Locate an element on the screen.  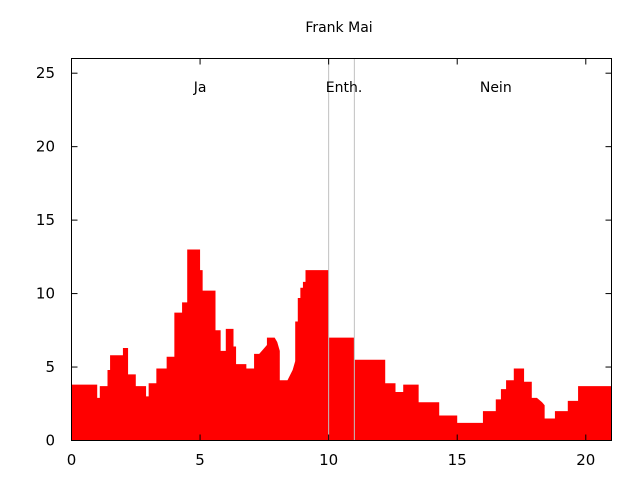
y-tick-label-4: 20 is located at coordinates (45, 147).